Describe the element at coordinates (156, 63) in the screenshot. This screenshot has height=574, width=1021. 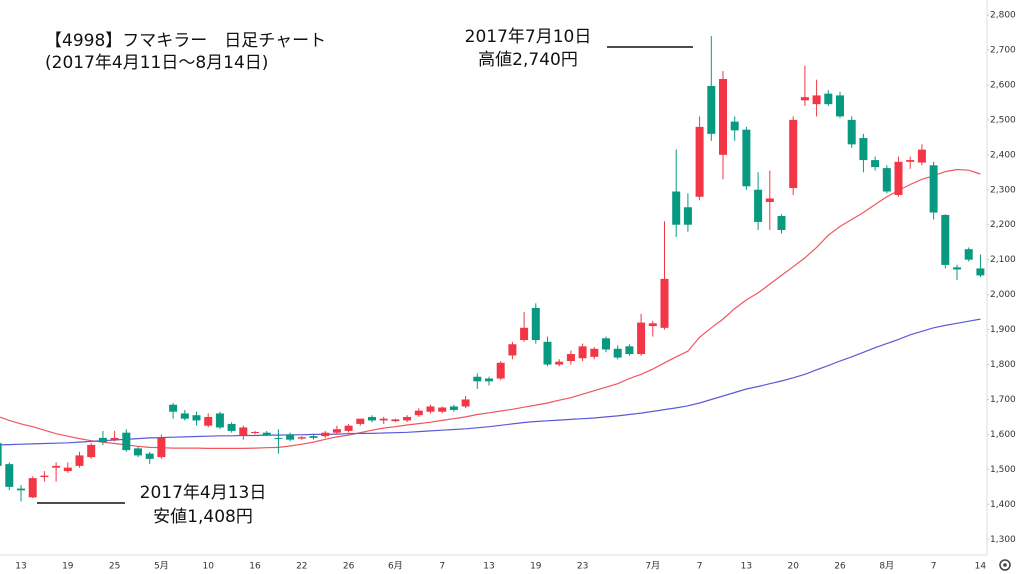
I see `chart-subtitle: (2017年4月11日～8月14日)` at that location.